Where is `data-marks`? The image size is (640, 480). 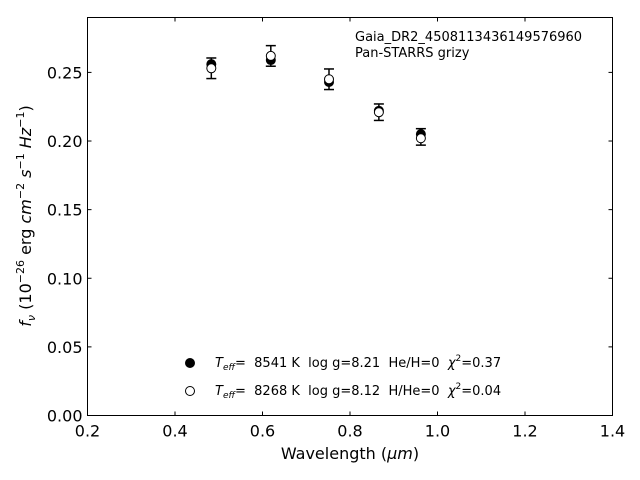 data-marks is located at coordinates (316, 95).